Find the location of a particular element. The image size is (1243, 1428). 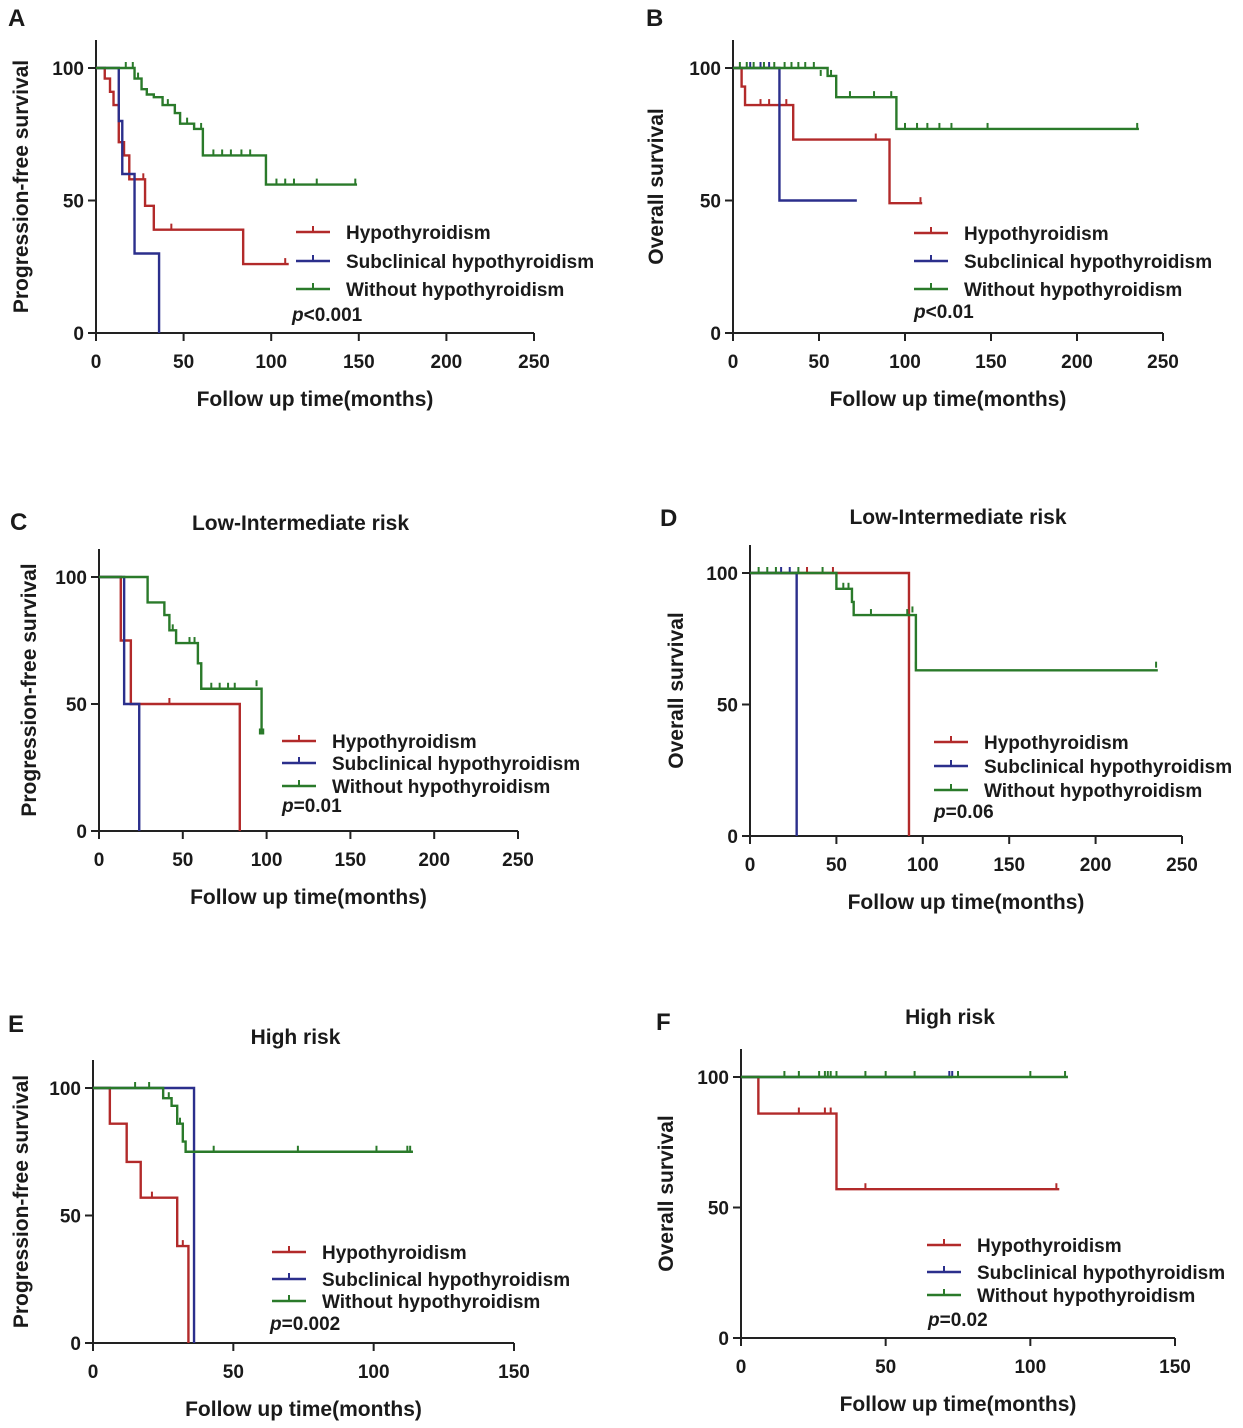

p-value: p=0.06 is located at coordinates (963, 812).